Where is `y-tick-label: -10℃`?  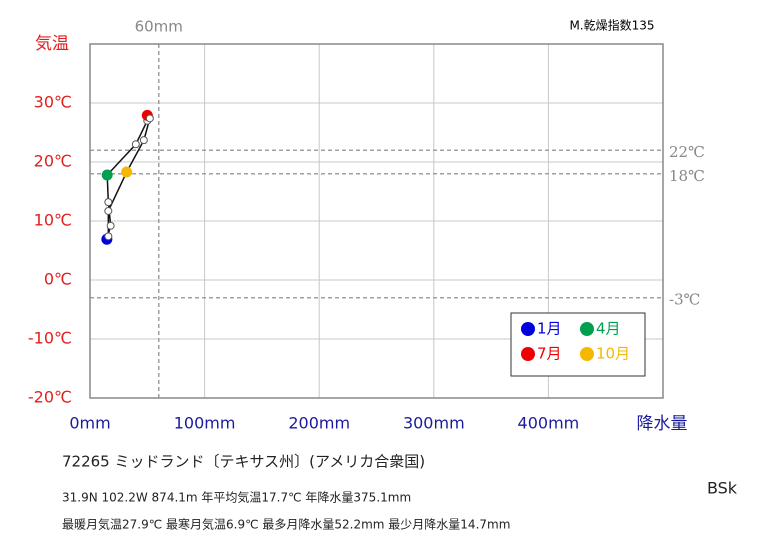 y-tick-label: -10℃ is located at coordinates (50, 338).